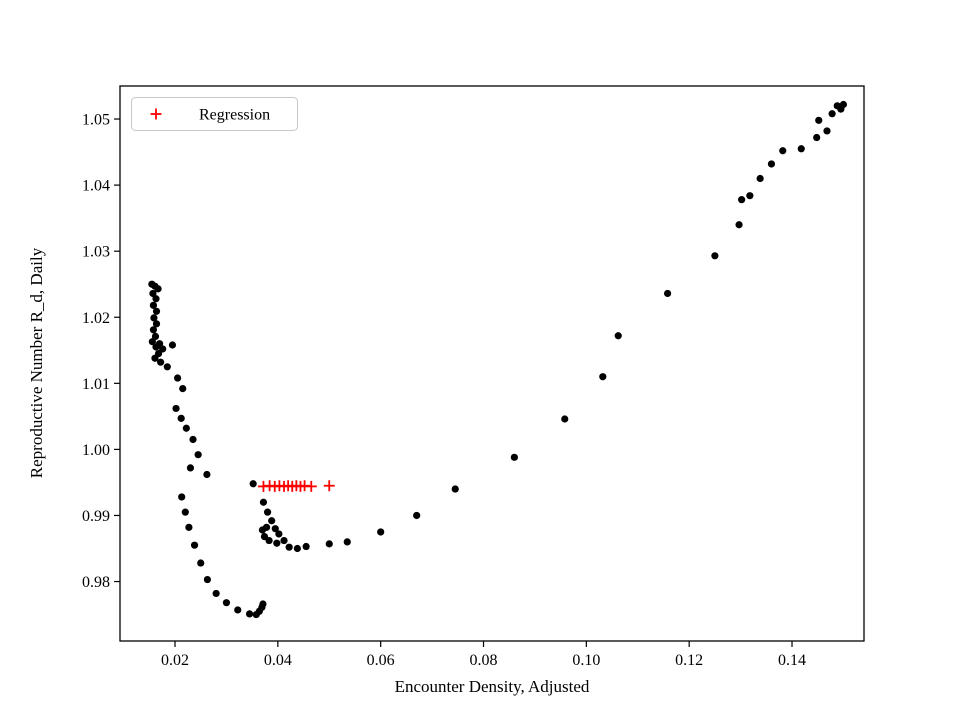 The width and height of the screenshot is (960, 720). What do you see at coordinates (96, 252) in the screenshot?
I see `y-tick-label: 1.03` at bounding box center [96, 252].